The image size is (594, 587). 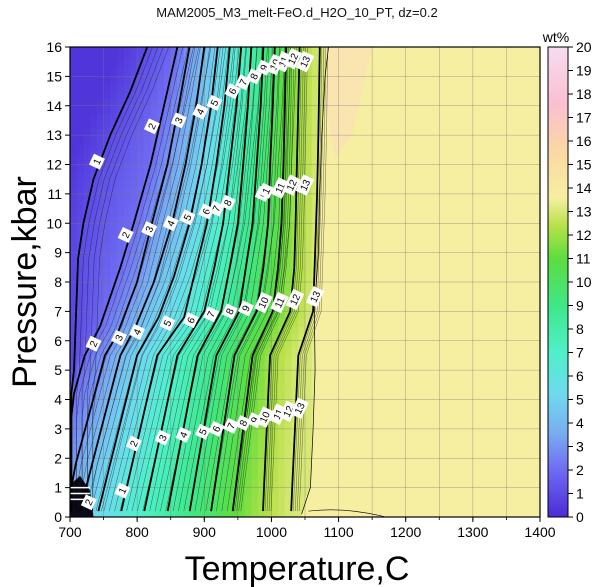 I want to click on contour-label-background, so click(x=93, y=343).